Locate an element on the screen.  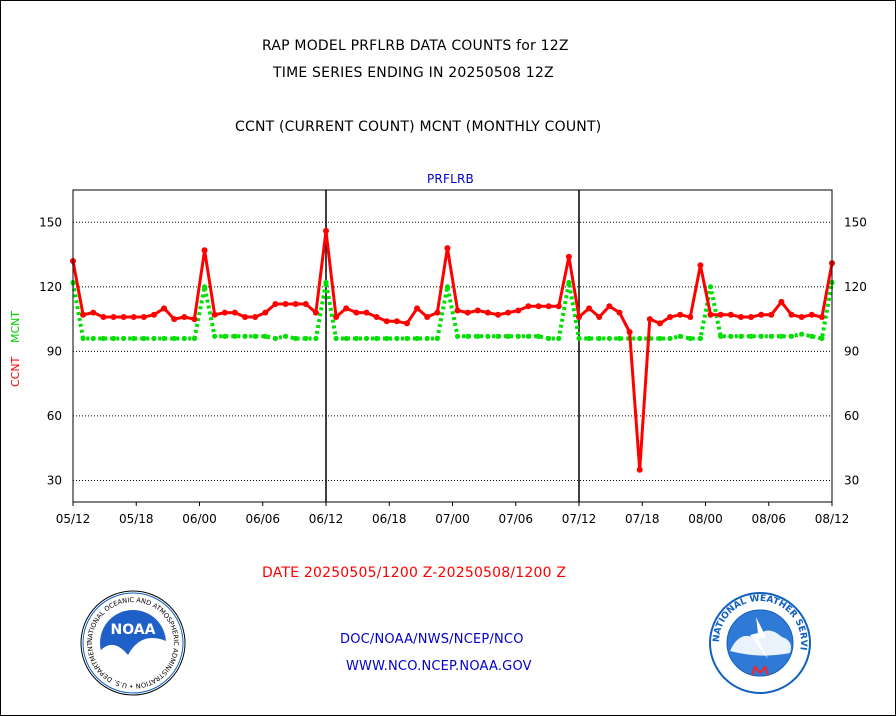
footer-line1: DOC/NOAA/NWS/NCEP/NCO is located at coordinates (432, 639).